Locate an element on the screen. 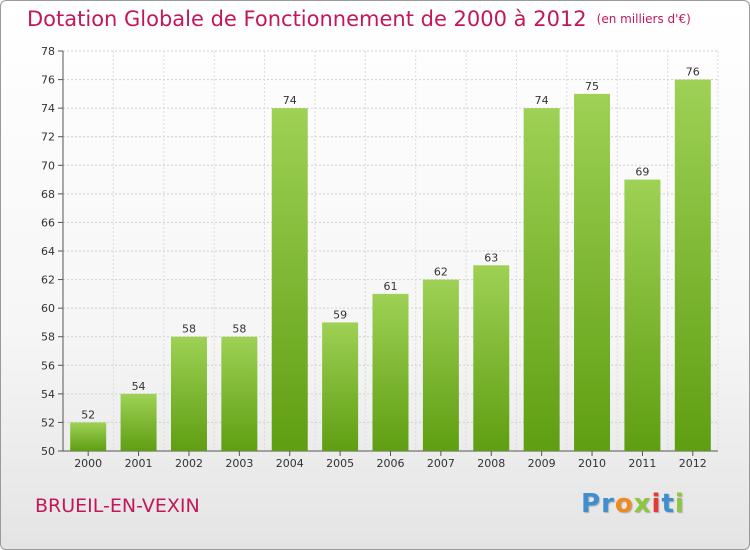 The height and width of the screenshot is (550, 750). x-tick-label: 2011 is located at coordinates (642, 463).